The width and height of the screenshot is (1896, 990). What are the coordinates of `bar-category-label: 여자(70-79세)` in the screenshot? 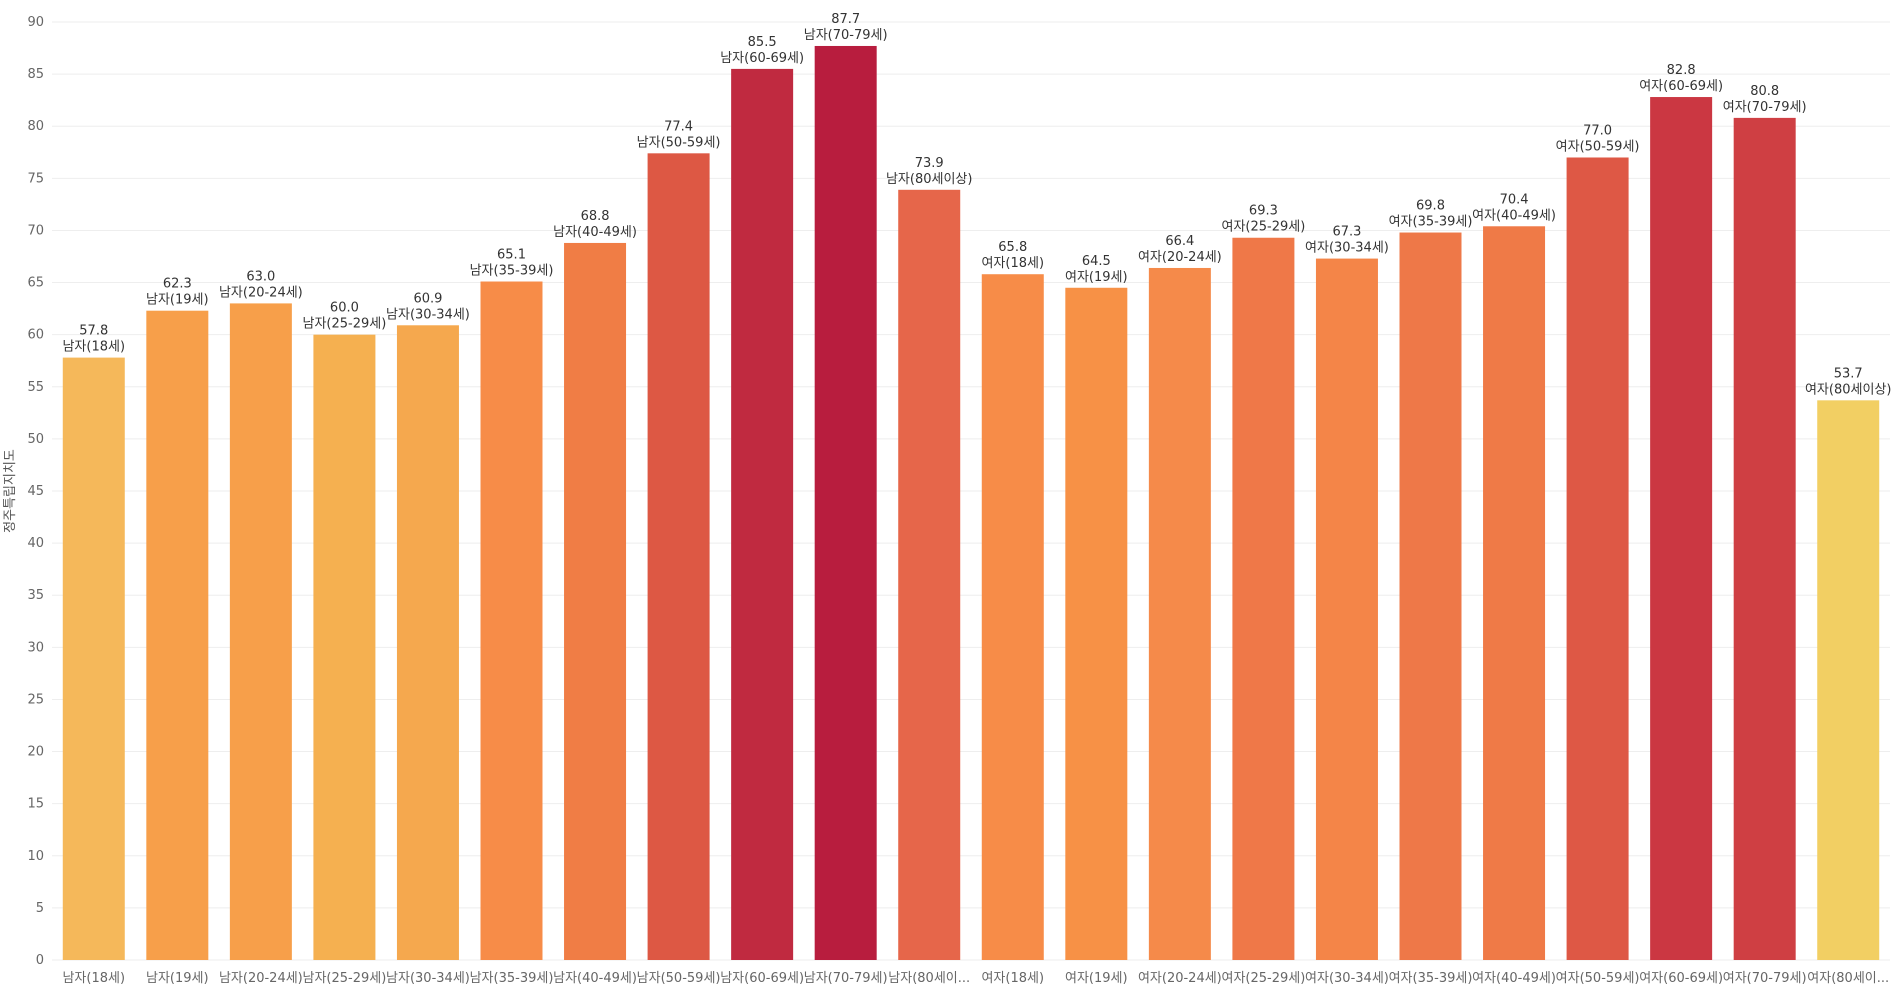 It's located at (1765, 107).